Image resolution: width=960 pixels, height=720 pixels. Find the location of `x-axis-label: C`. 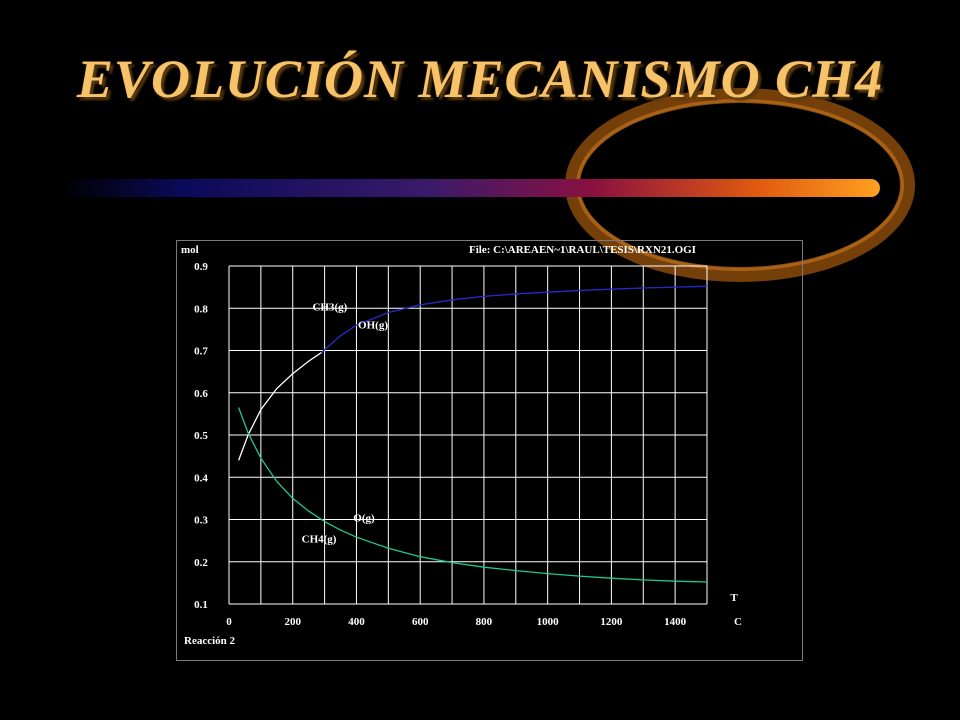

x-axis-label: C is located at coordinates (738, 622).